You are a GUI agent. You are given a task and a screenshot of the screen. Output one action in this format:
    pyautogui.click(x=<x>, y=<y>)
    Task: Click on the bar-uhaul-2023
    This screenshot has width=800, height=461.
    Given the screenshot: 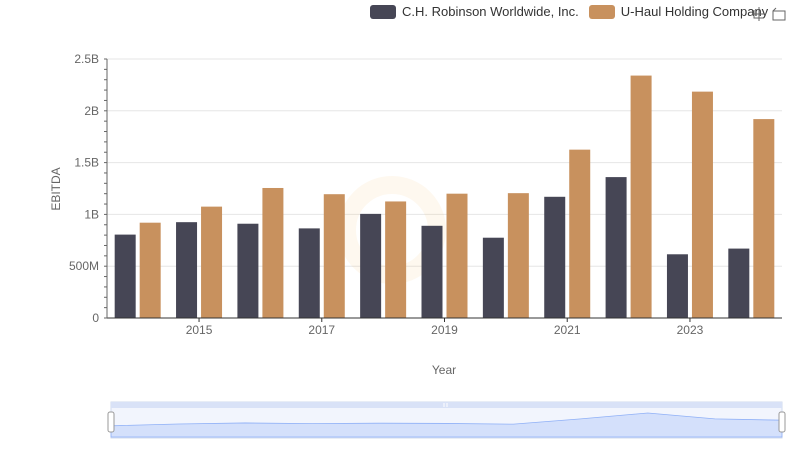 What is the action you would take?
    pyautogui.click(x=702, y=204)
    